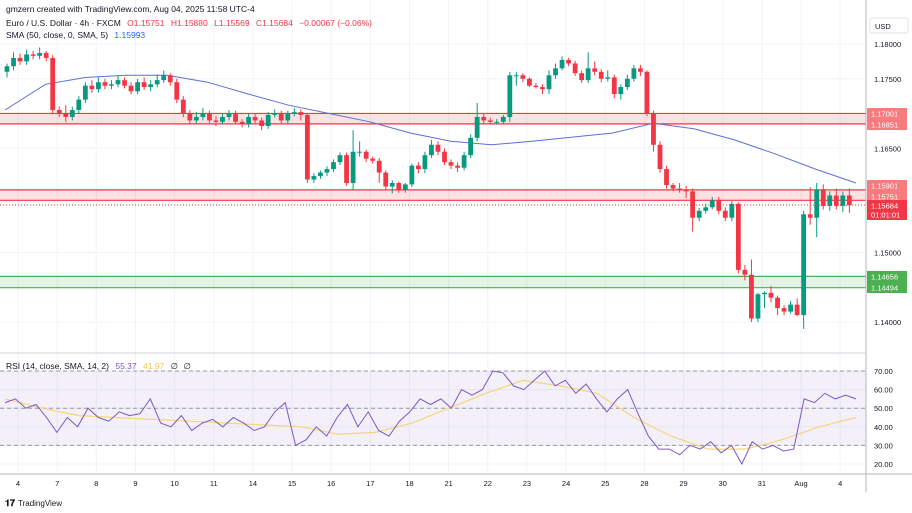 The width and height of the screenshot is (912, 513). What do you see at coordinates (57, 35) in the screenshot?
I see `sma-label: SMA (50, close, 0, SMA, 5)` at bounding box center [57, 35].